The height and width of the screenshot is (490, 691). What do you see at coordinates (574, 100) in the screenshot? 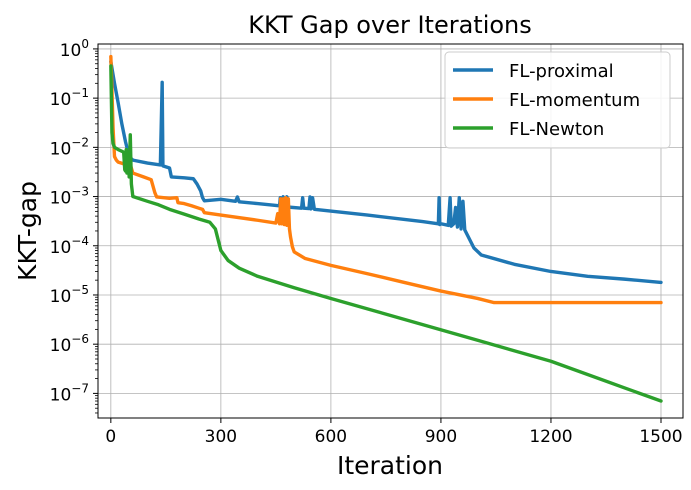
I see `legend-label: FL-momentum` at bounding box center [574, 100].